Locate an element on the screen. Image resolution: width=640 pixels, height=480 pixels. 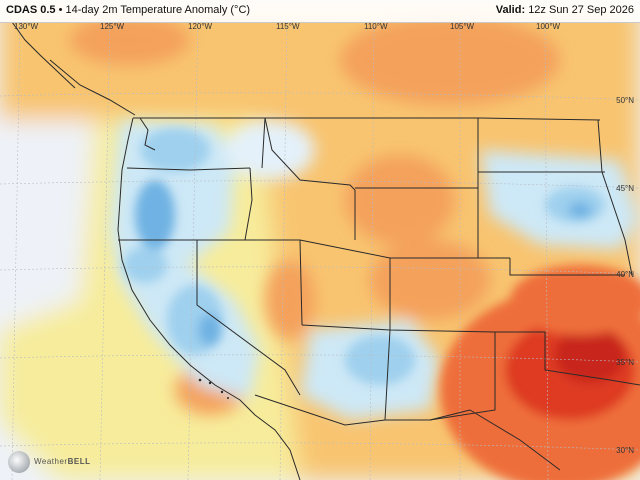
border-tx-coast is located at coordinates (515, 440).